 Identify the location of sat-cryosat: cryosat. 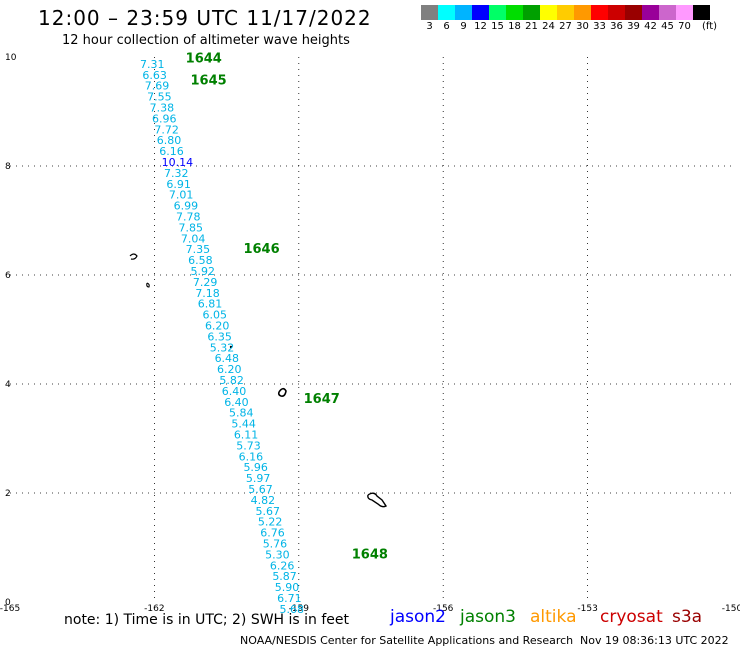
(631, 617).